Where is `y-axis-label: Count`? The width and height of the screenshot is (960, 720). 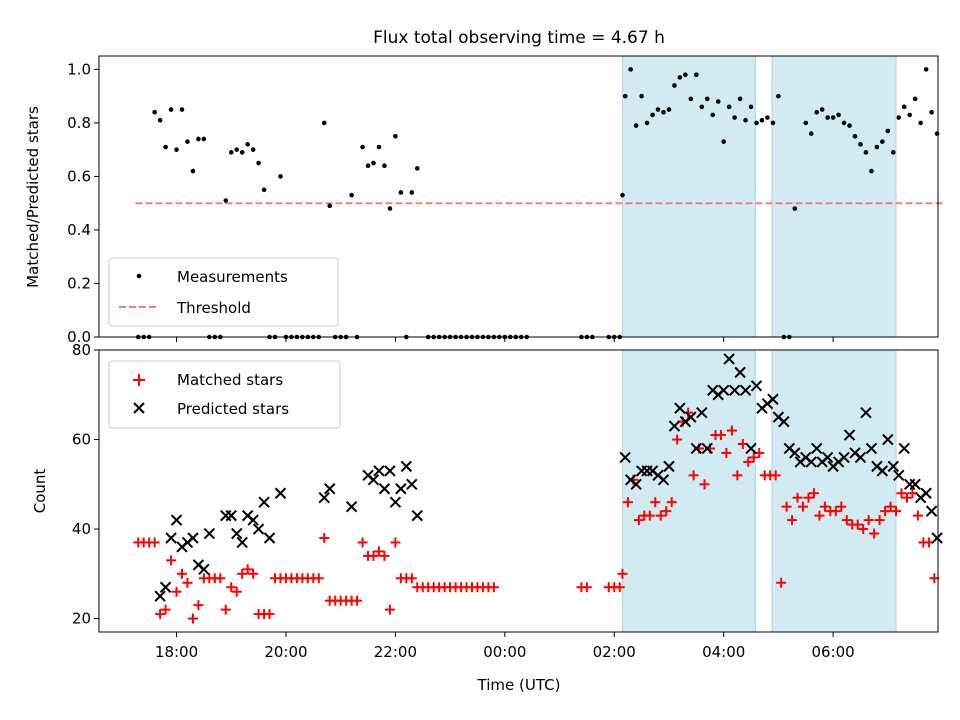
y-axis-label: Count is located at coordinates (40, 491).